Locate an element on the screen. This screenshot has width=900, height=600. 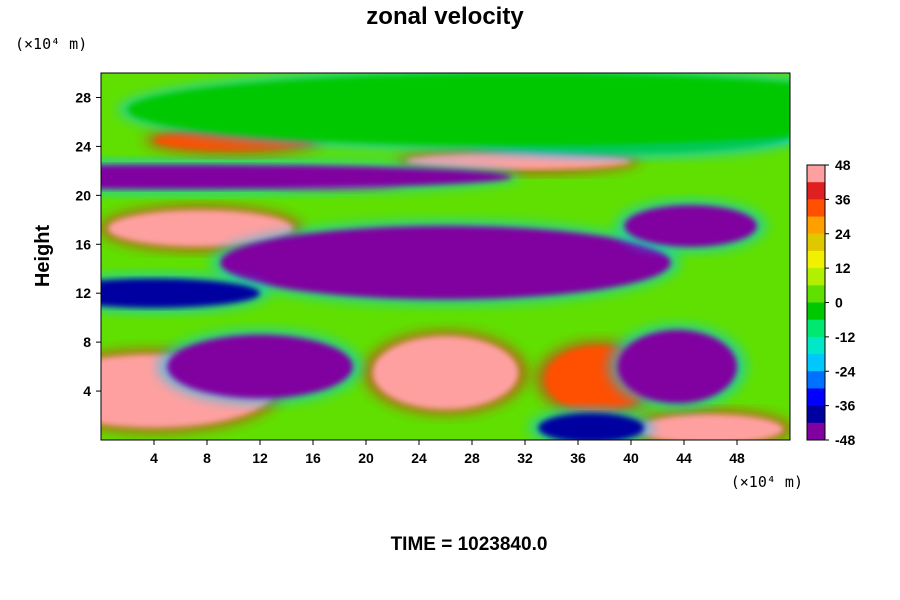
x-tick-label: 48 is located at coordinates (737, 458).